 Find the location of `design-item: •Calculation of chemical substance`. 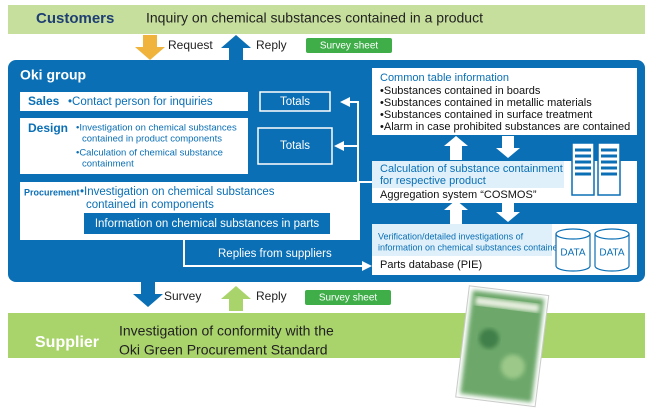

design-item: •Calculation of chemical substance is located at coordinates (149, 153).